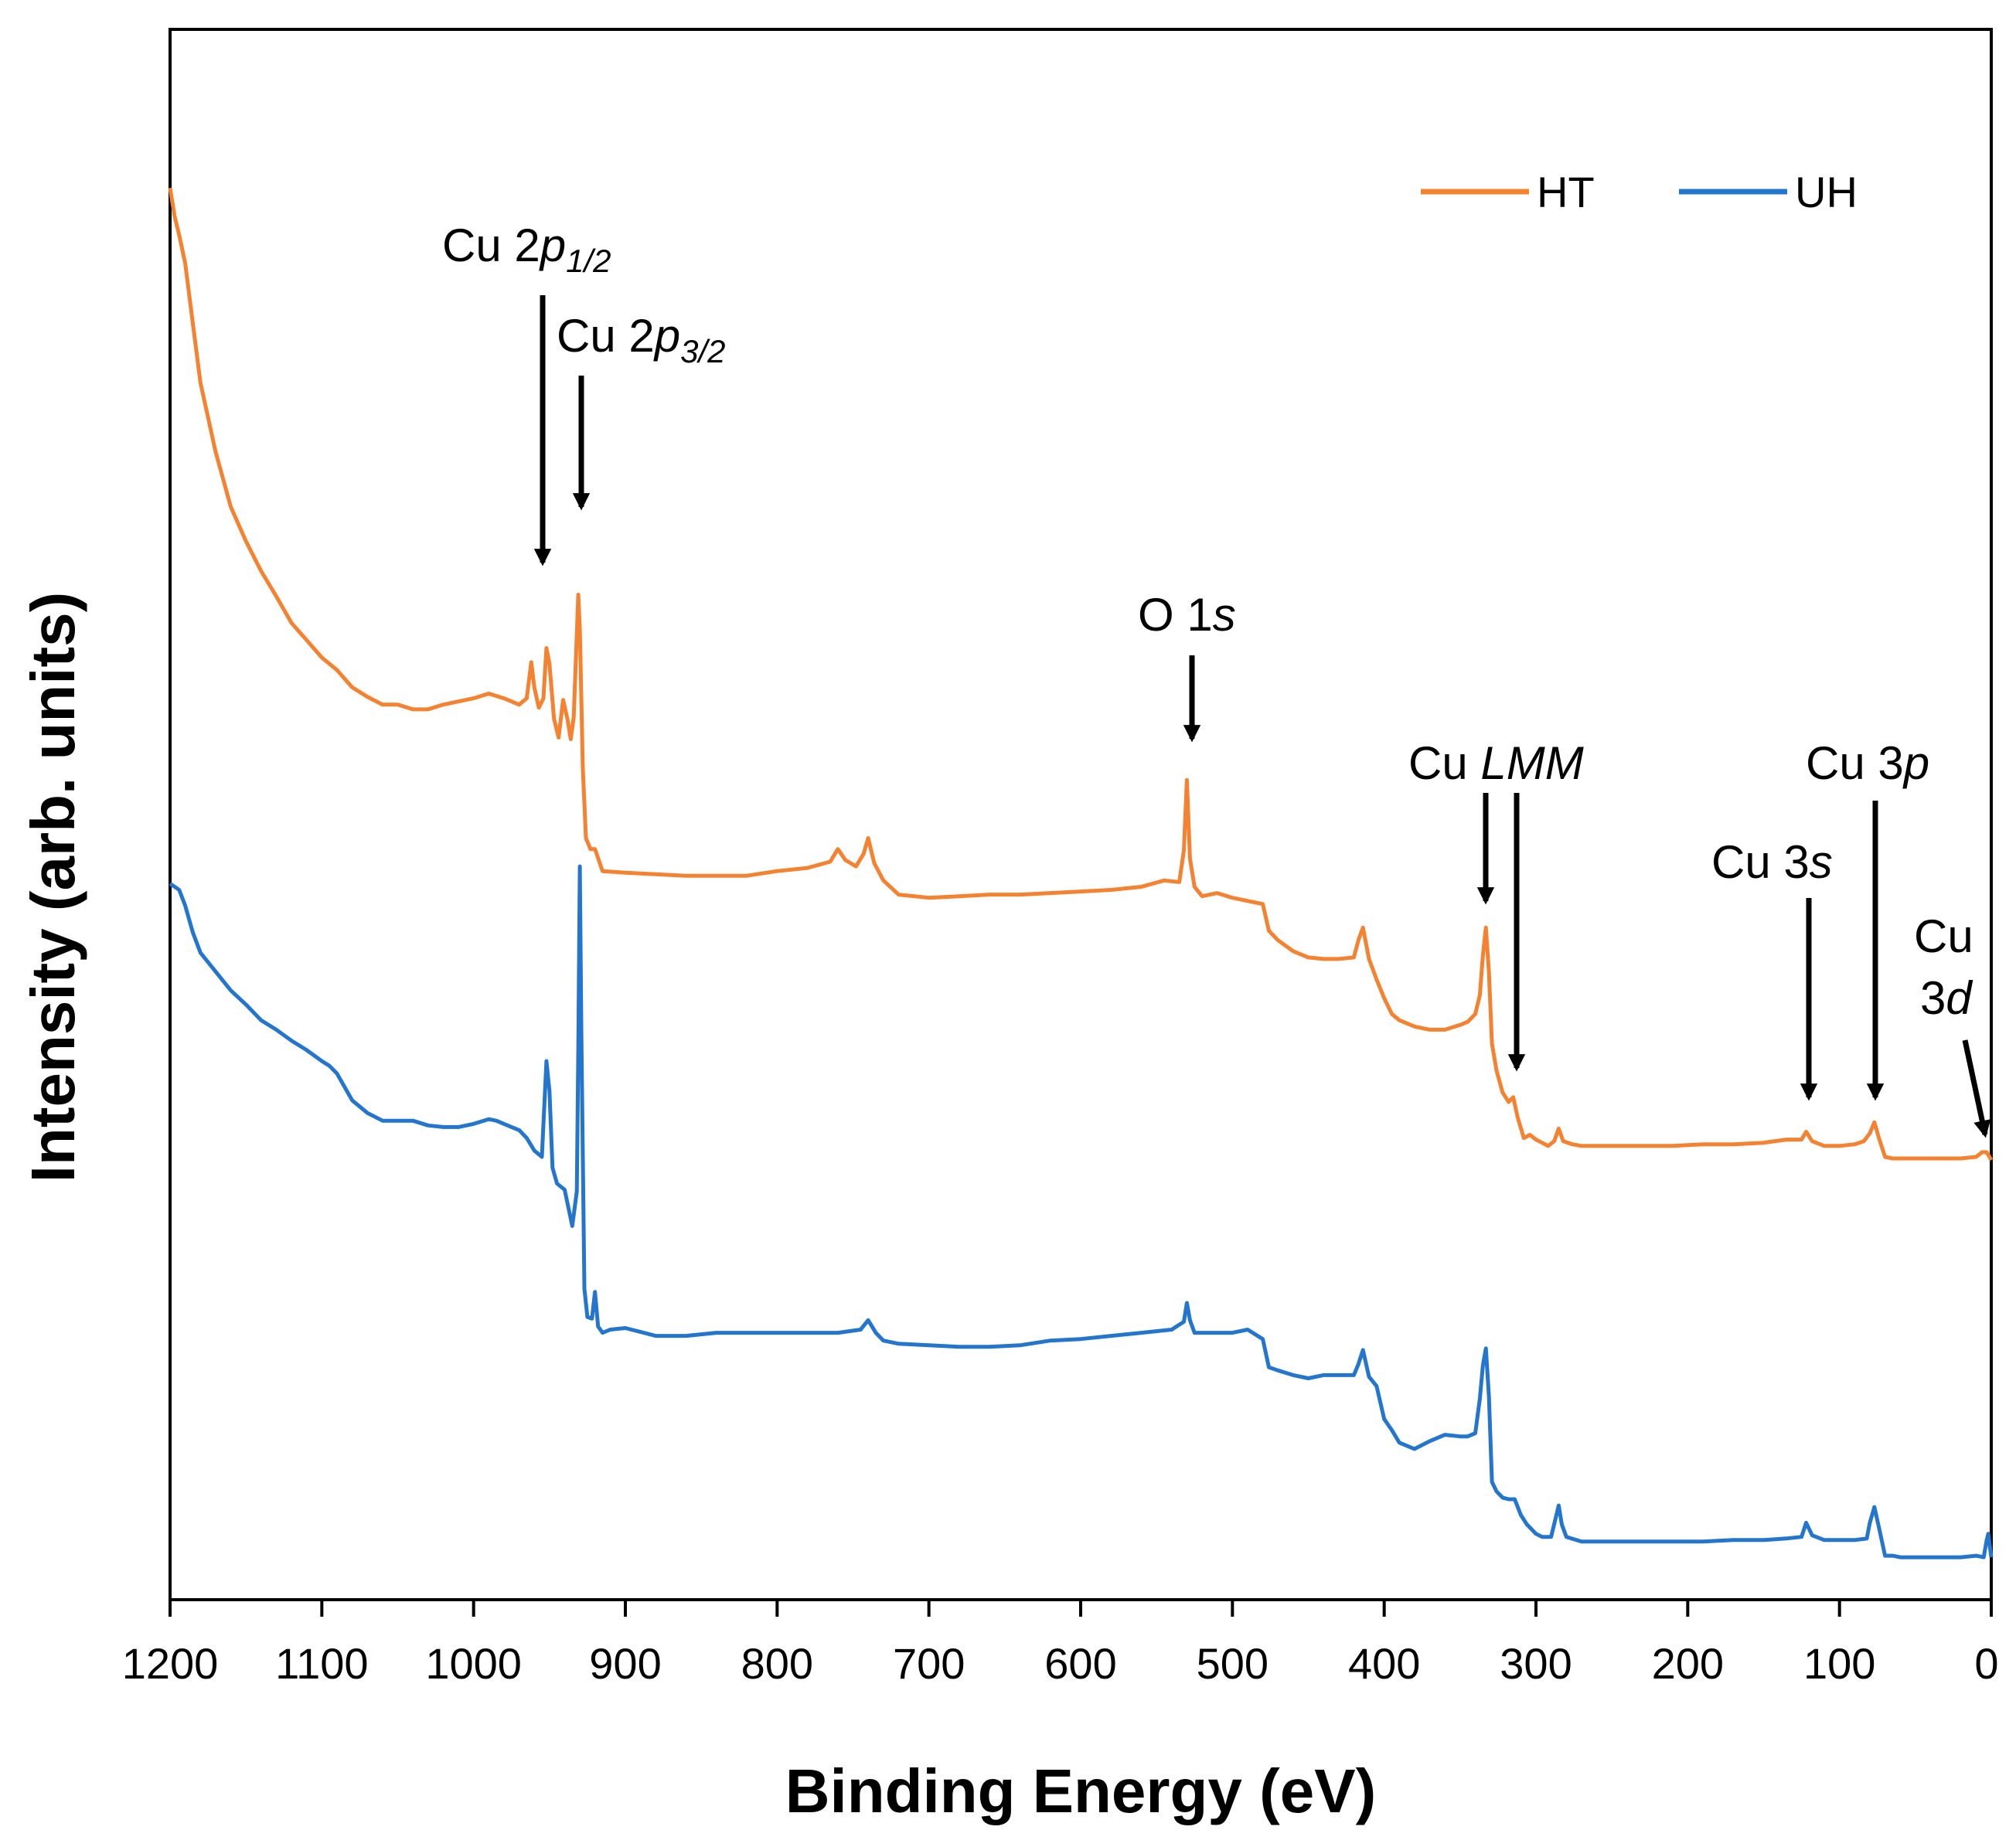 Image resolution: width=2016 pixels, height=1847 pixels. What do you see at coordinates (1233, 1663) in the screenshot?
I see `x-tick-label: 500` at bounding box center [1233, 1663].